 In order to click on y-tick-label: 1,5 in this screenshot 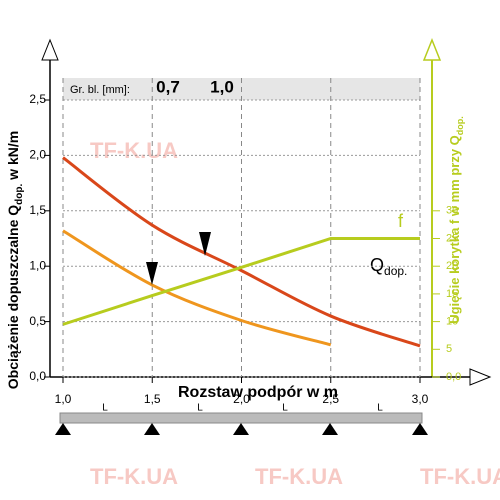, I will do `click(37, 210)`.